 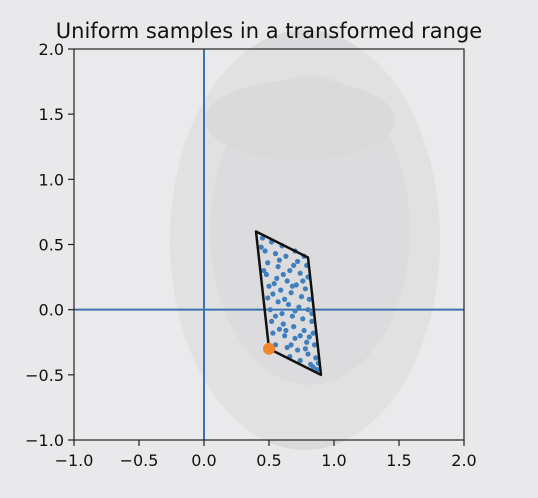 What do you see at coordinates (269, 349) in the screenshot?
I see `origin-point` at bounding box center [269, 349].